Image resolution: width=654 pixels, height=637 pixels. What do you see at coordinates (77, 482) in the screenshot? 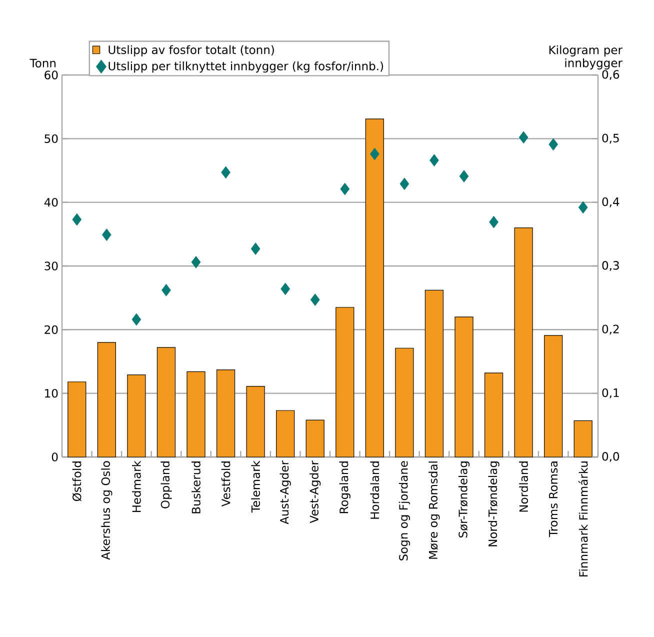
I see `x-tick-label: Østfold` at bounding box center [77, 482].